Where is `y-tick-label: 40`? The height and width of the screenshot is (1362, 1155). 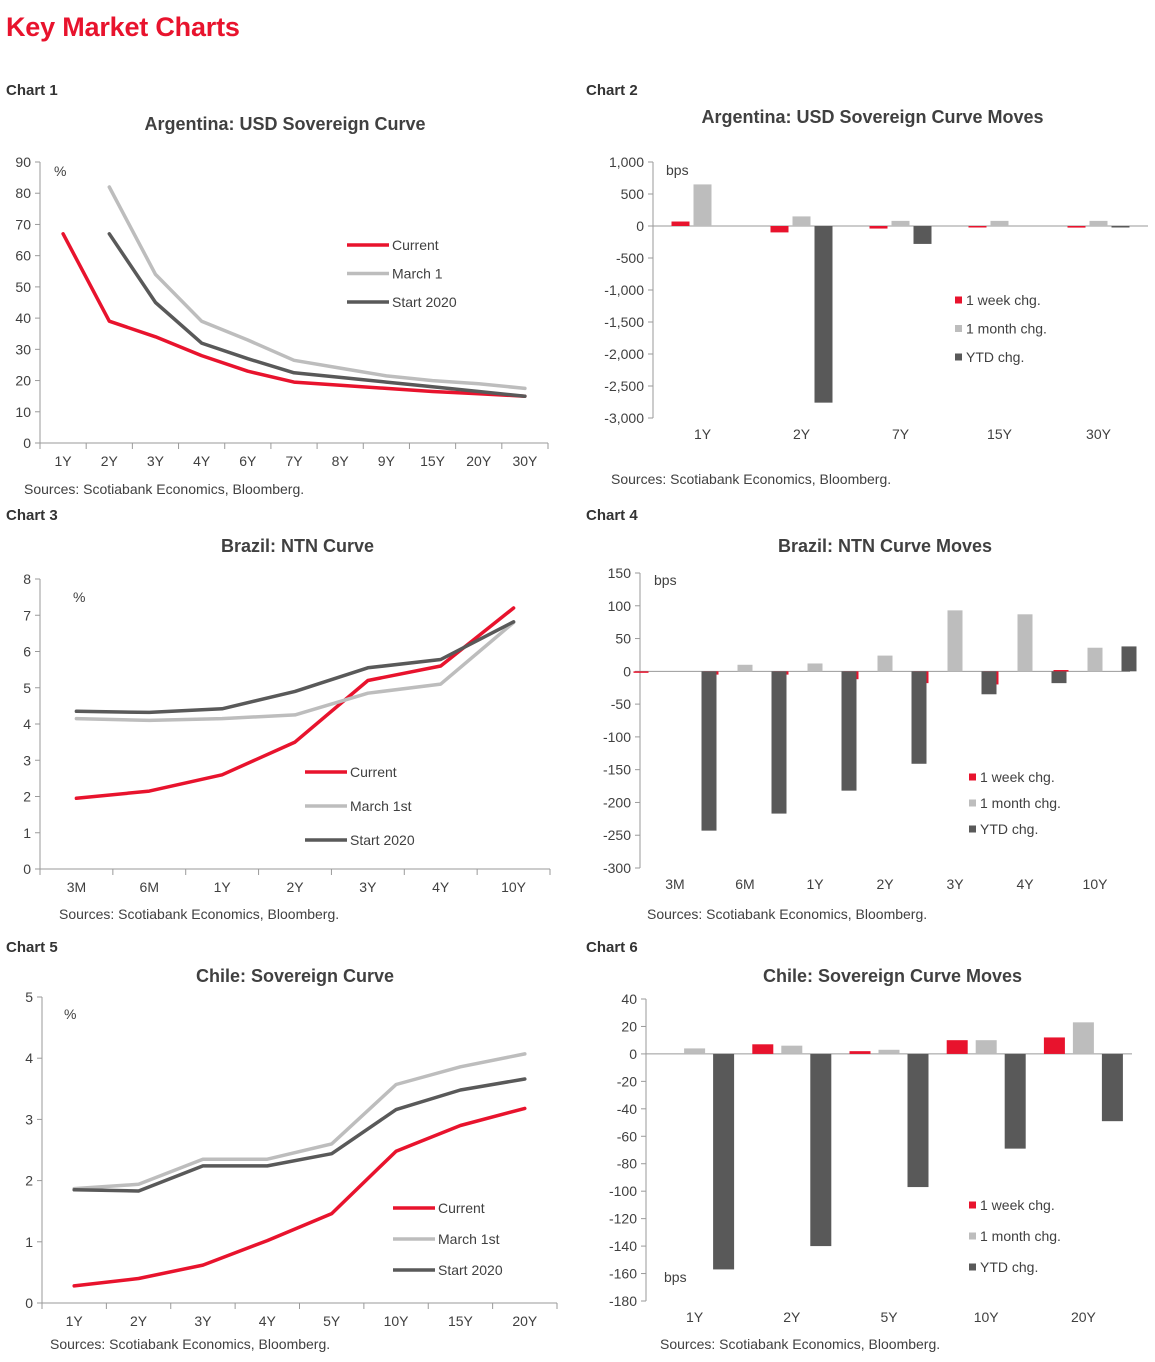 y-tick-label: 40 is located at coordinates (629, 999).